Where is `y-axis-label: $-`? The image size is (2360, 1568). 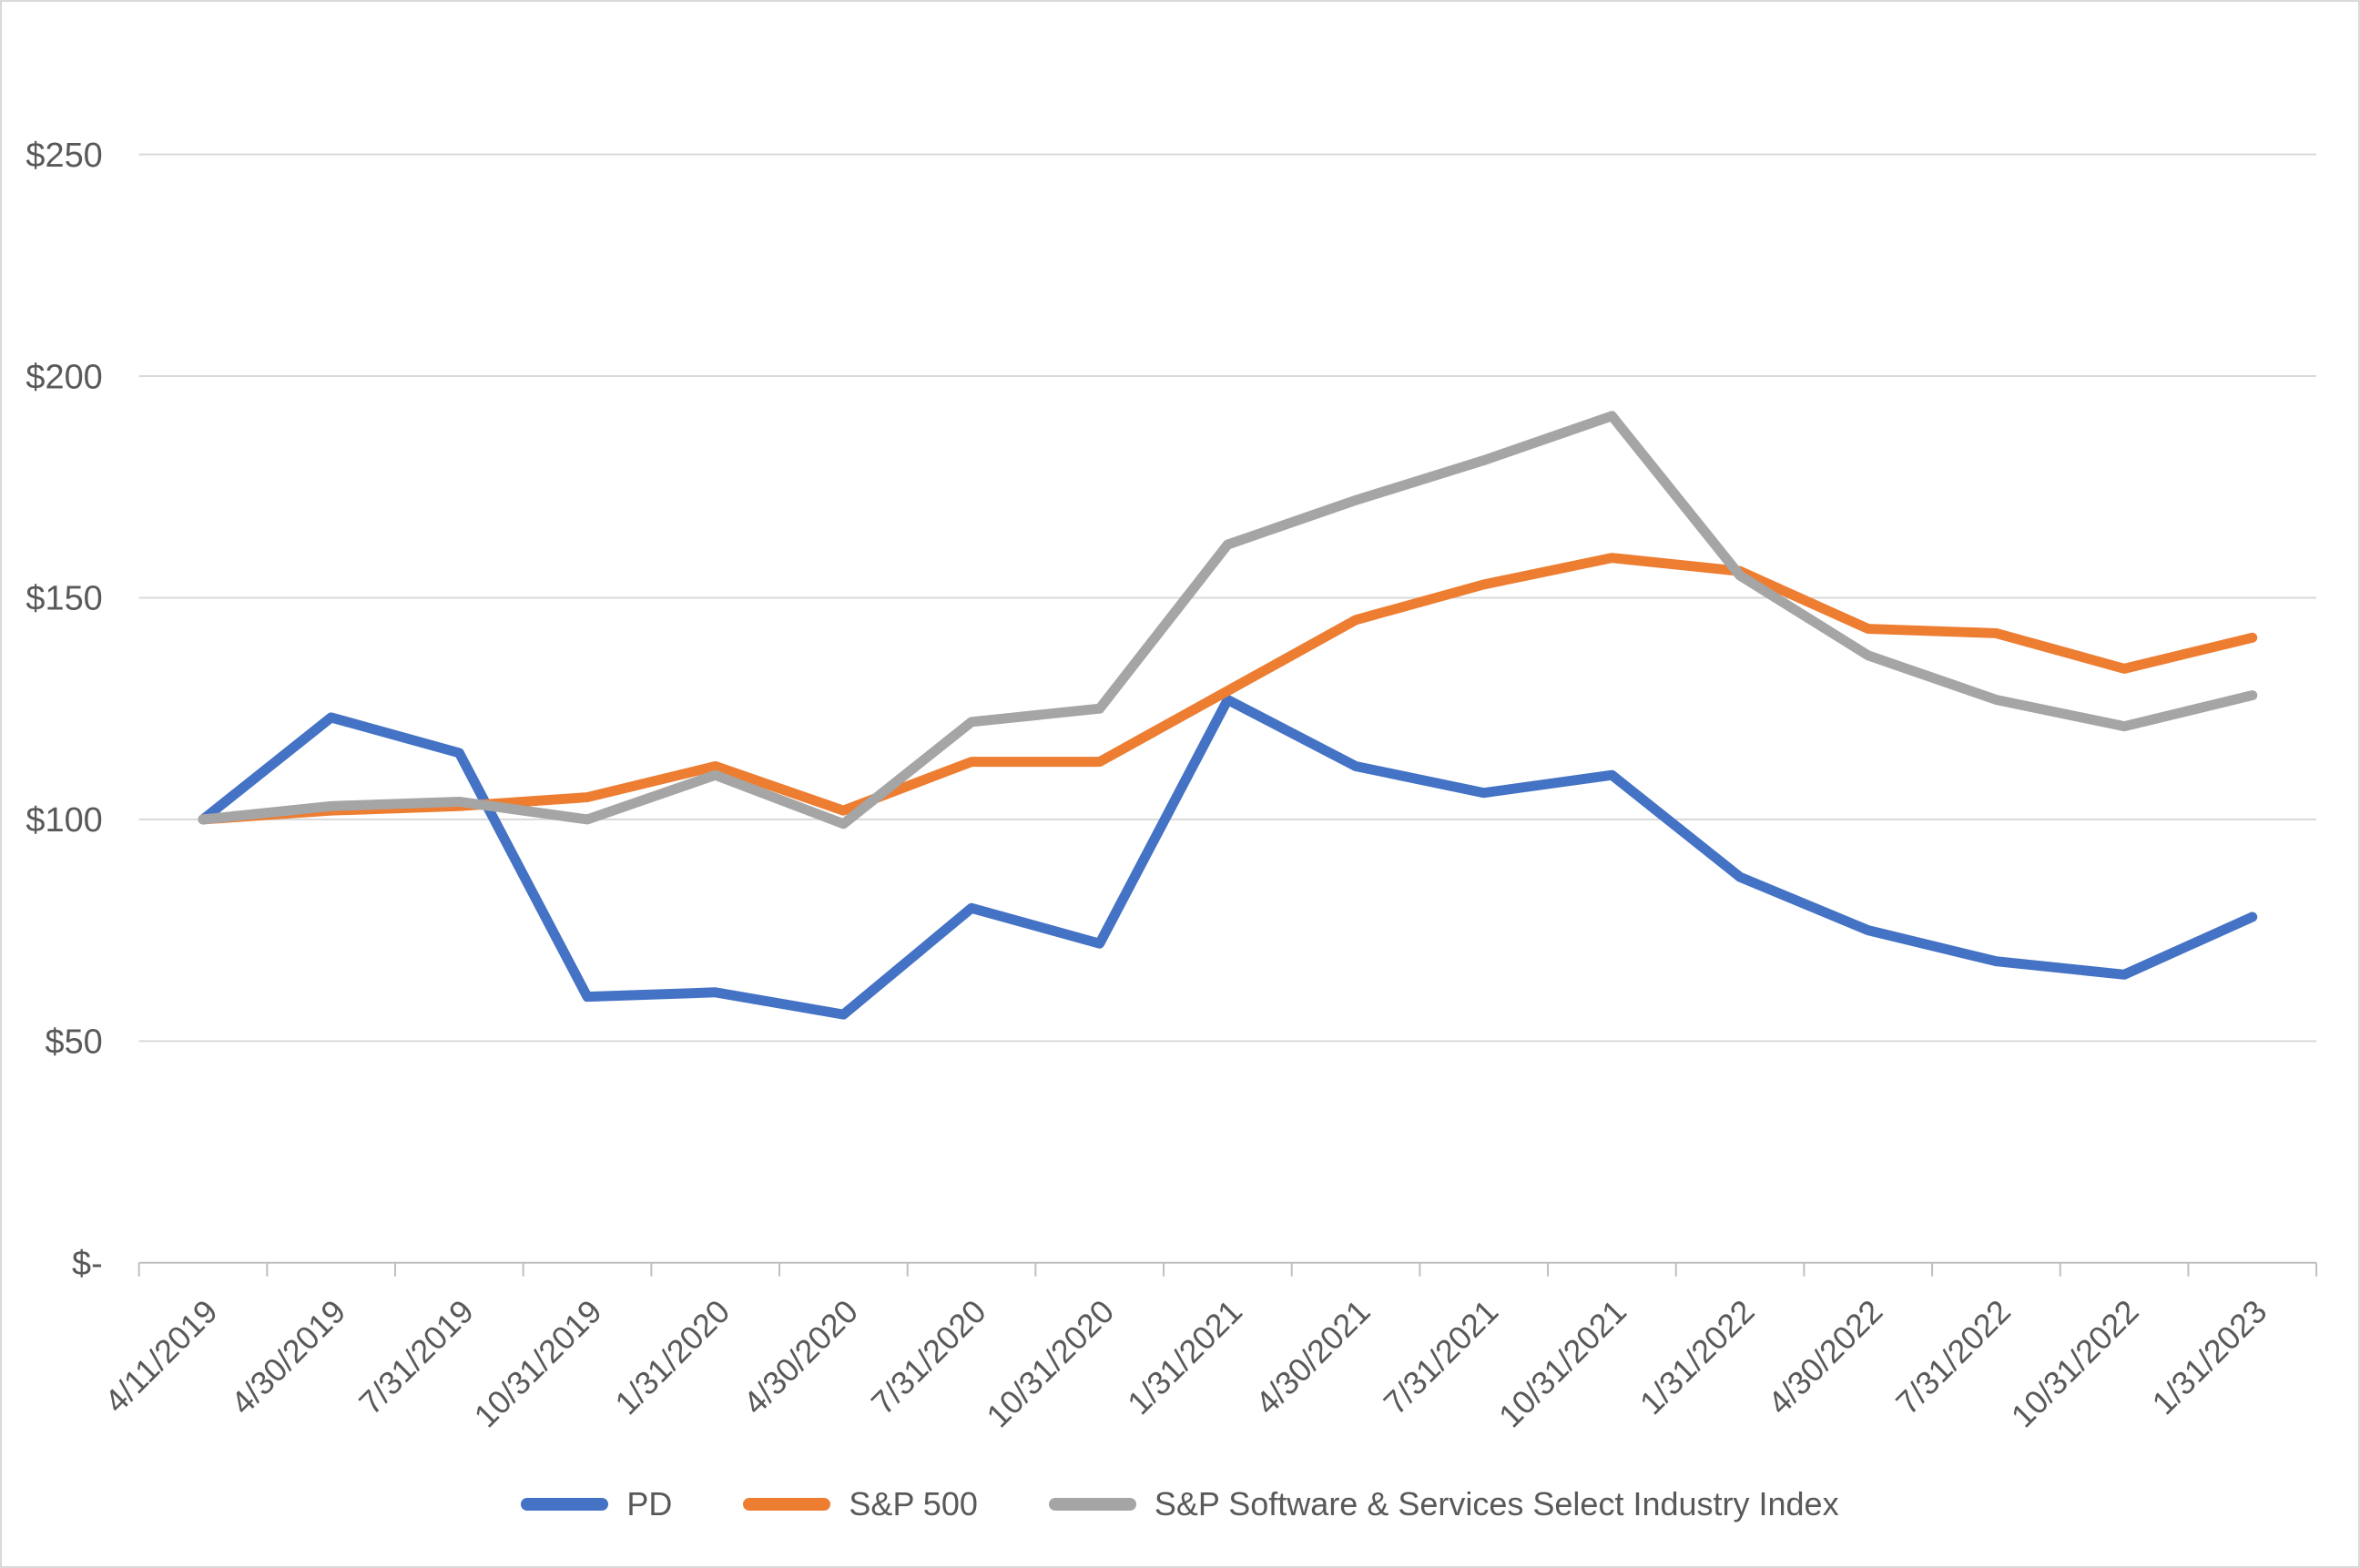
y-axis-label: $- is located at coordinates (88, 1264).